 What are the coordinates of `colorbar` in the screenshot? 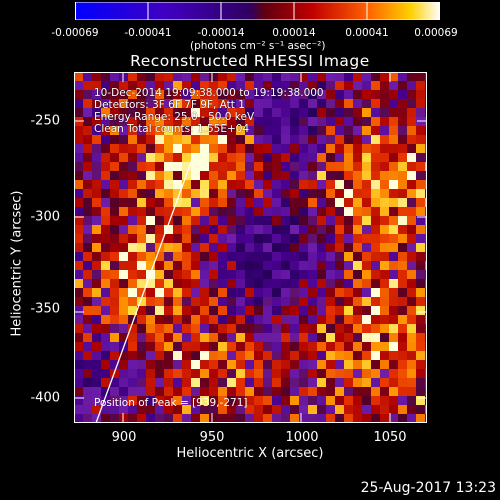 It's located at (257, 11).